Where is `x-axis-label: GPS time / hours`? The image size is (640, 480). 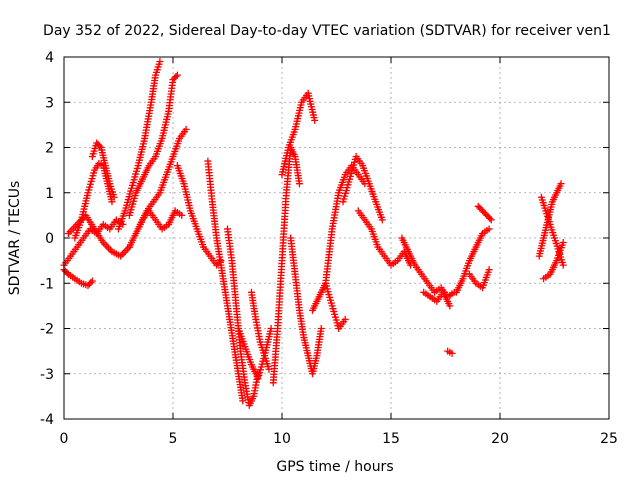
x-axis-label: GPS time / hours is located at coordinates (334, 467).